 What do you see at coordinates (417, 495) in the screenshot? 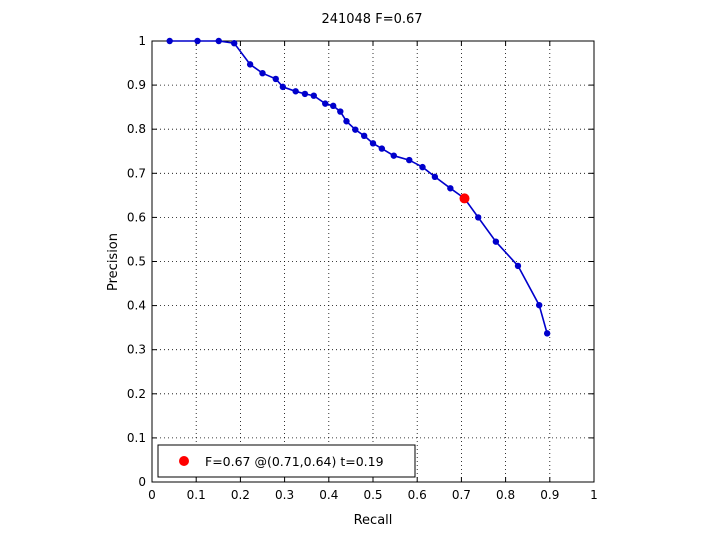
I see `x-tick-label: 0.6` at bounding box center [417, 495].